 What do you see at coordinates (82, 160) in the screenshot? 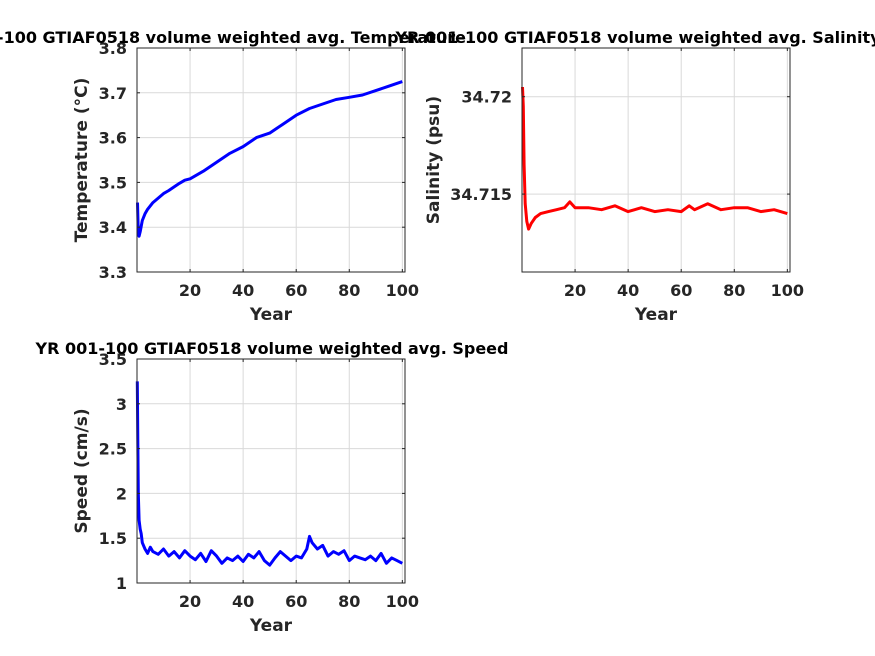
I see `y-axis-label: Temperature (°C)` at bounding box center [82, 160].